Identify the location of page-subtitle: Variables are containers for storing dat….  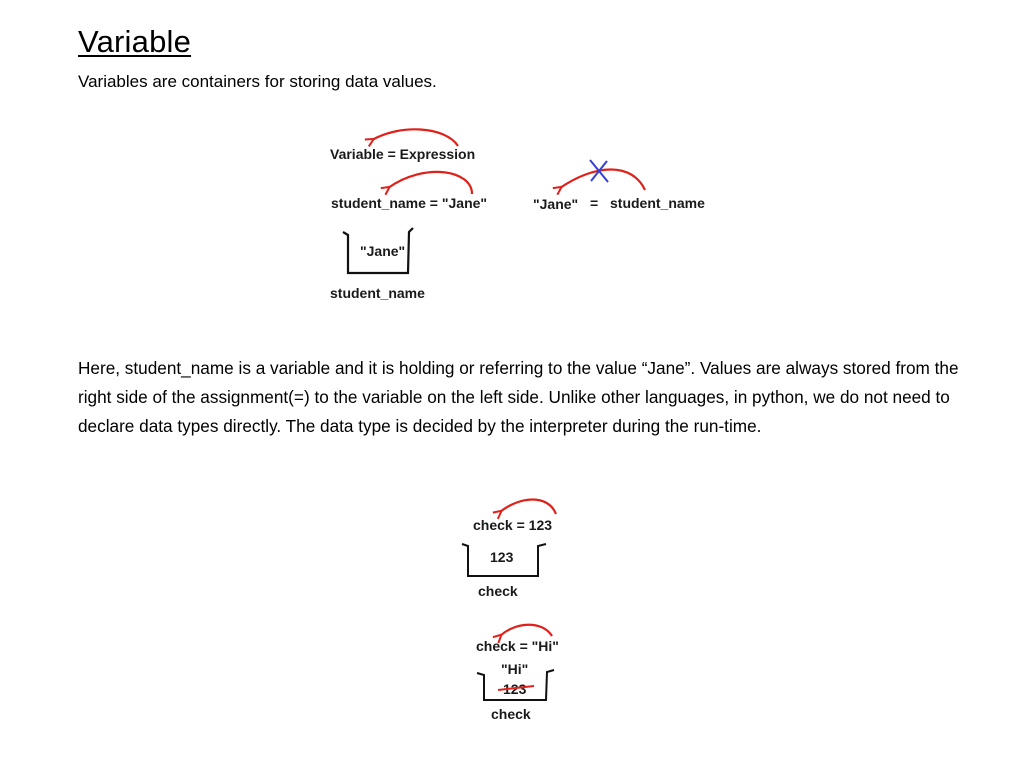
(257, 81).